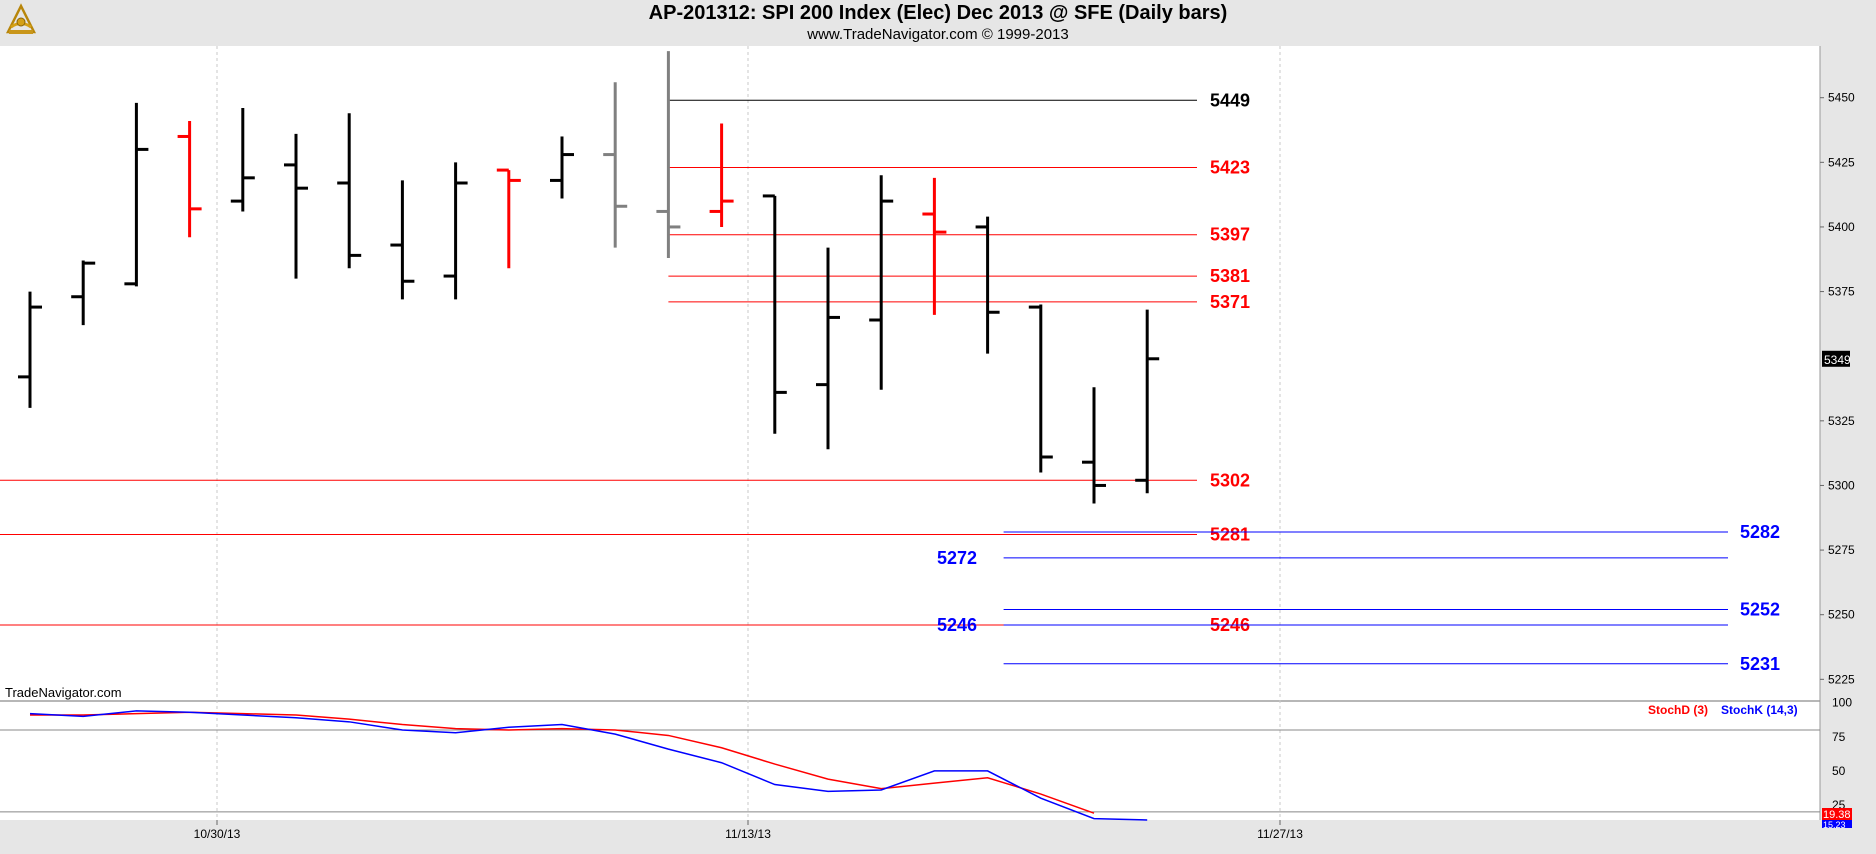 This screenshot has width=1876, height=854. I want to click on x-axis-tick-label: 10/30/13, so click(217, 834).